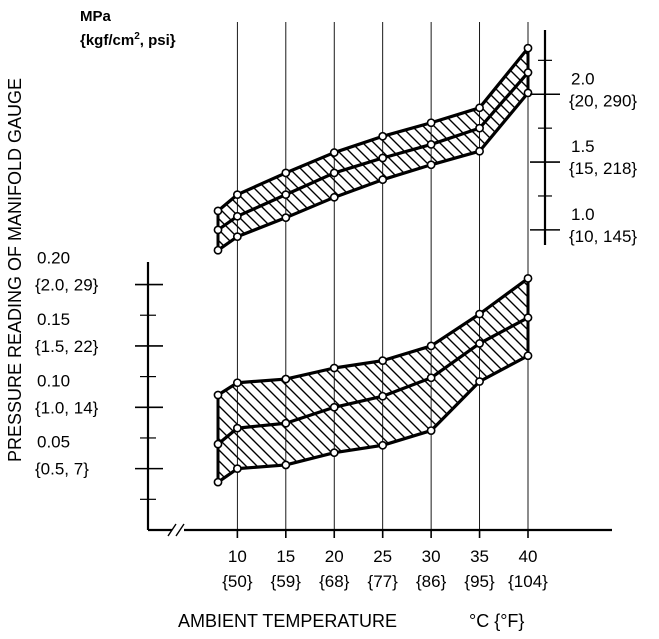  What do you see at coordinates (53, 258) in the screenshot?
I see `low-y-tick-label-mpa: 0.20` at bounding box center [53, 258].